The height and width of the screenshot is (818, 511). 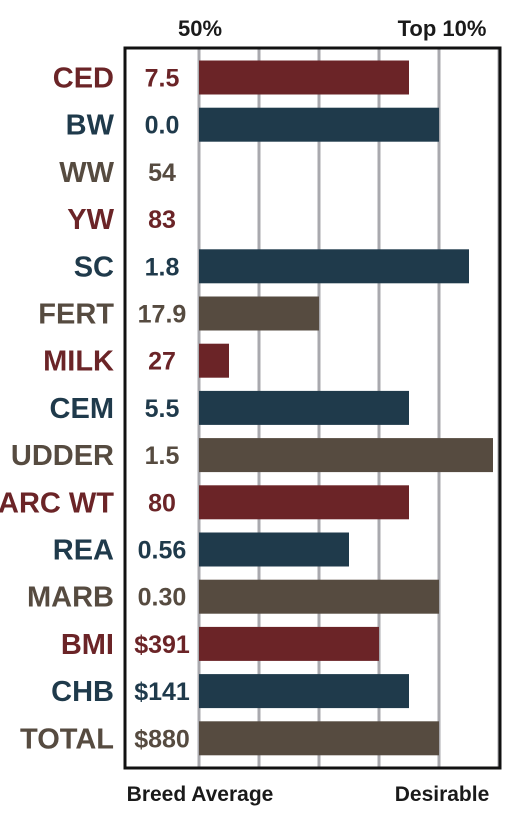 I want to click on value-label: 0.56, so click(x=162, y=551).